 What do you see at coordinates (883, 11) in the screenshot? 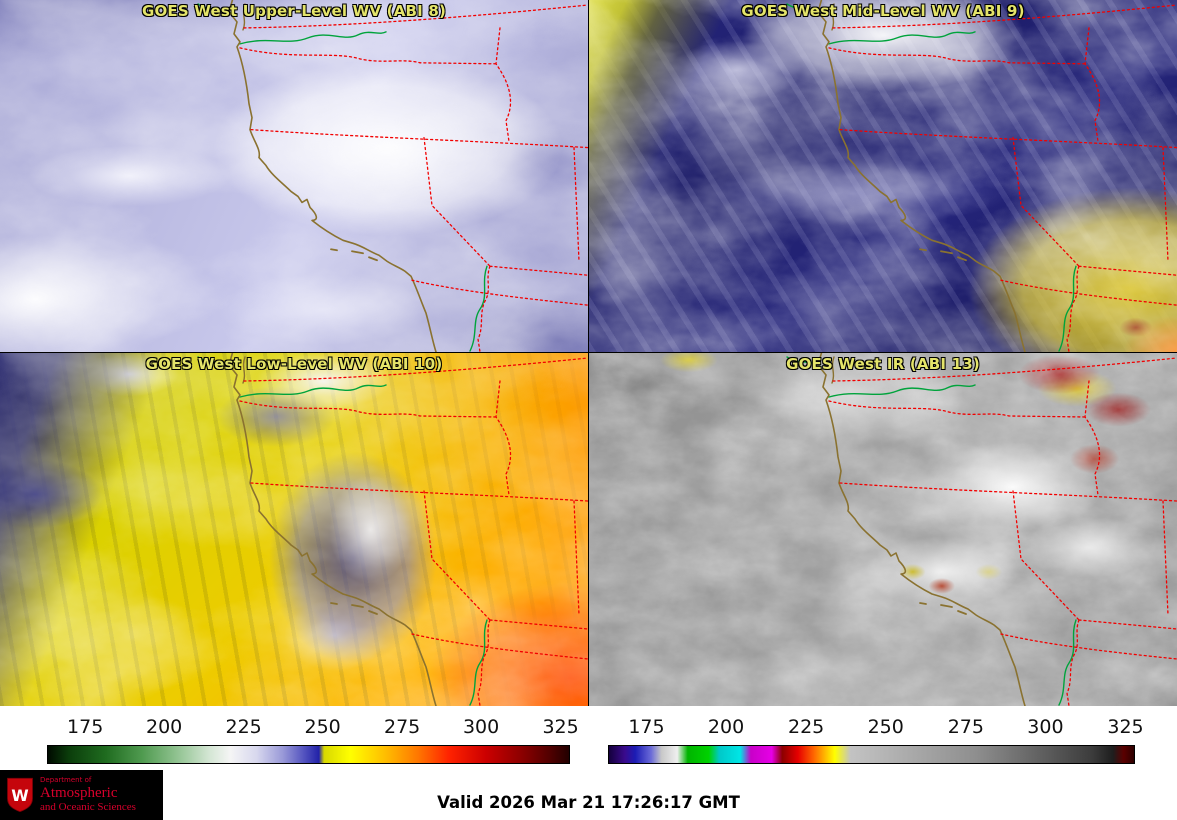
I see `panel-title-abi9: GOES West Mid-Level WV (ABI 9)` at bounding box center [883, 11].